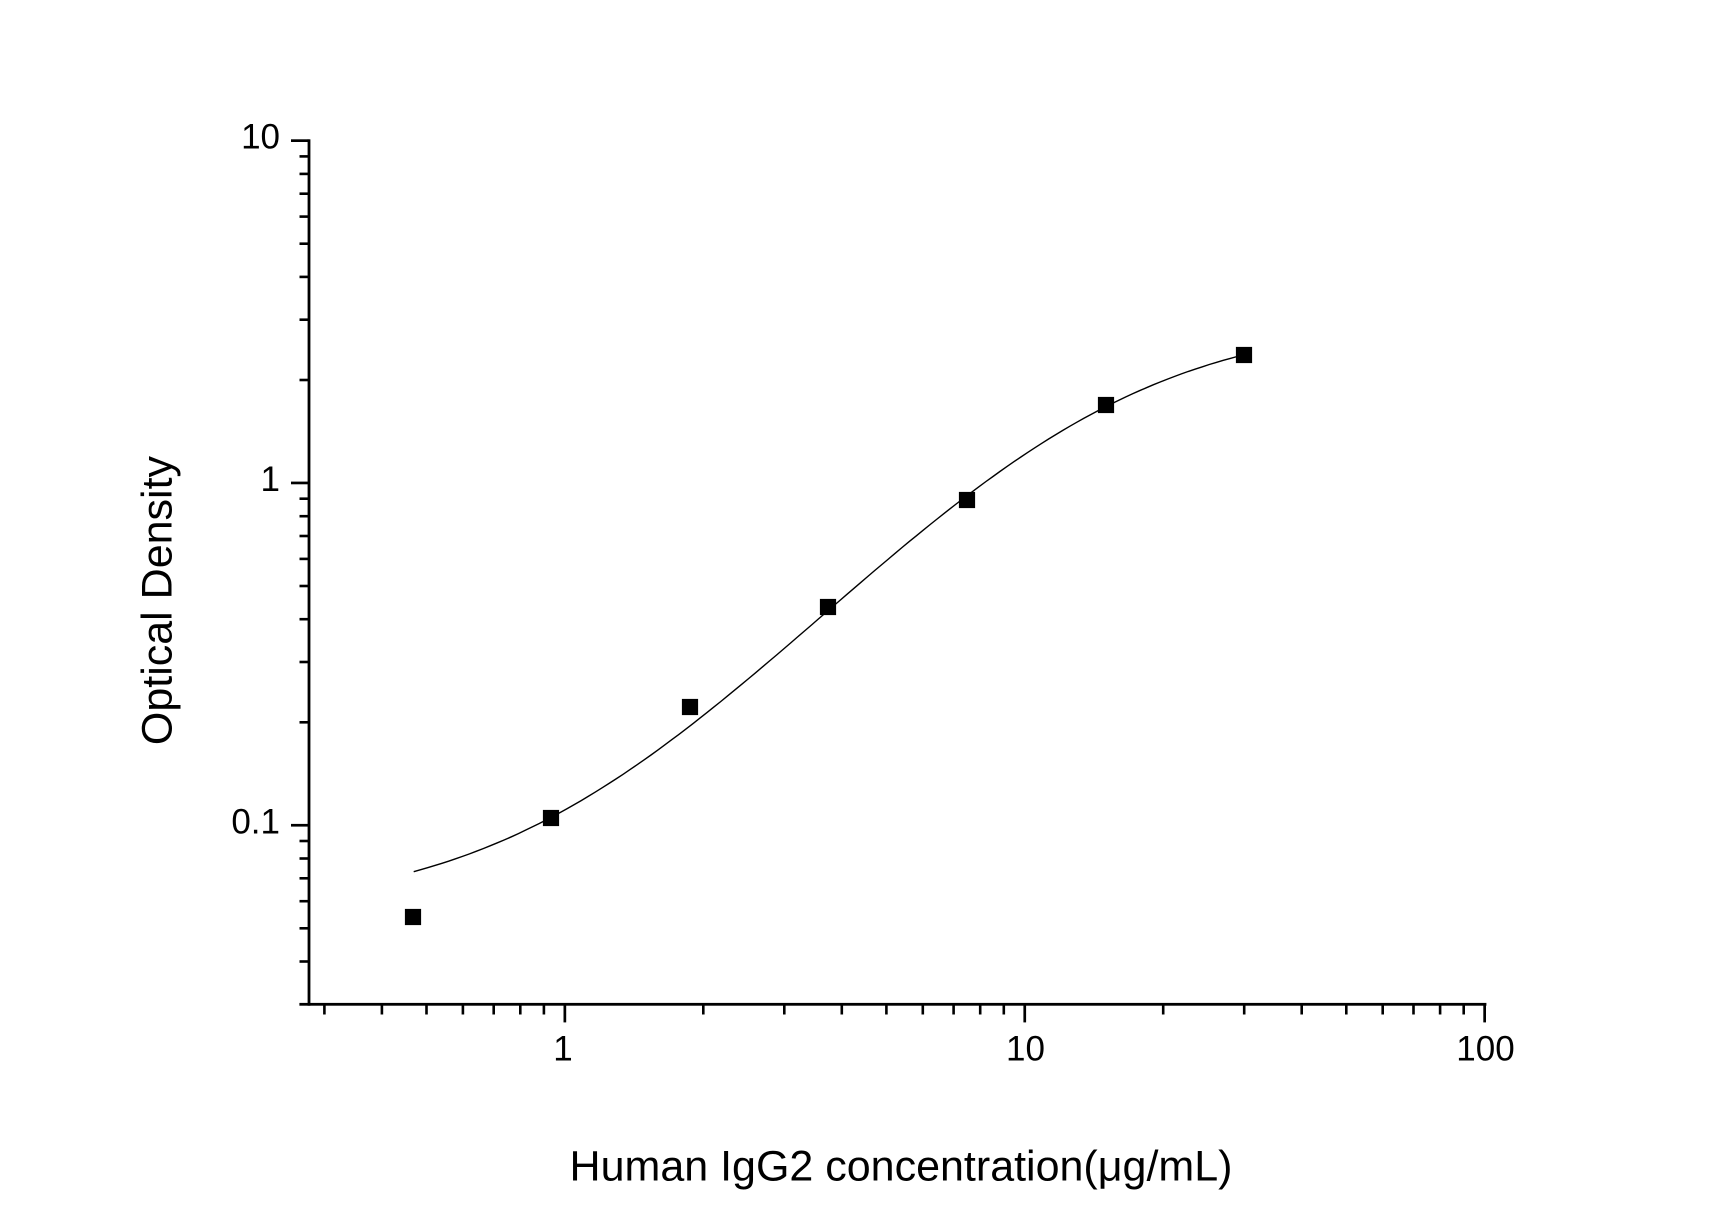  What do you see at coordinates (255, 821) in the screenshot?
I see `svg-text: 0.1` at bounding box center [255, 821].